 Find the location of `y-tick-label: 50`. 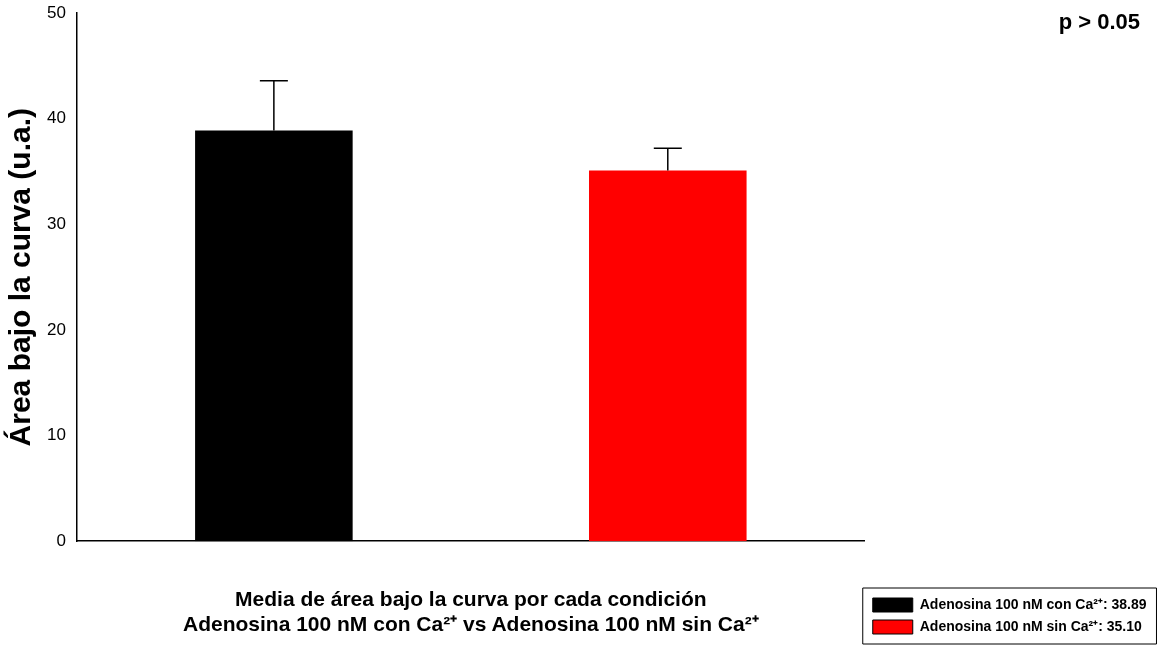

y-tick-label: 50 is located at coordinates (56, 12).